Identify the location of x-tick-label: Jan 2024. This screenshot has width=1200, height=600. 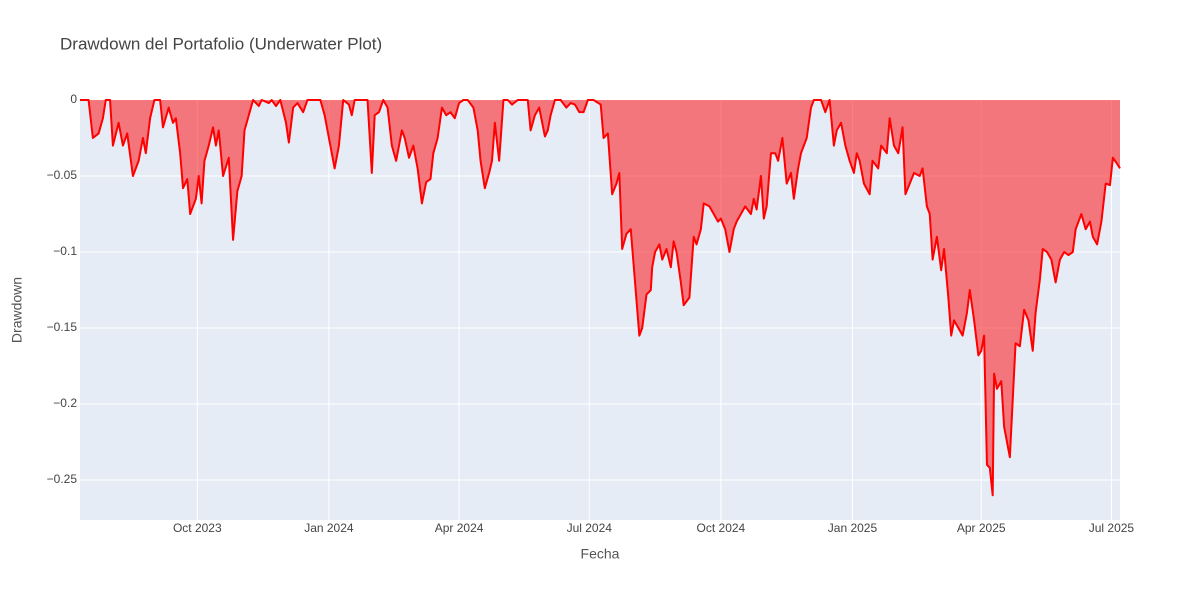
(329, 528).